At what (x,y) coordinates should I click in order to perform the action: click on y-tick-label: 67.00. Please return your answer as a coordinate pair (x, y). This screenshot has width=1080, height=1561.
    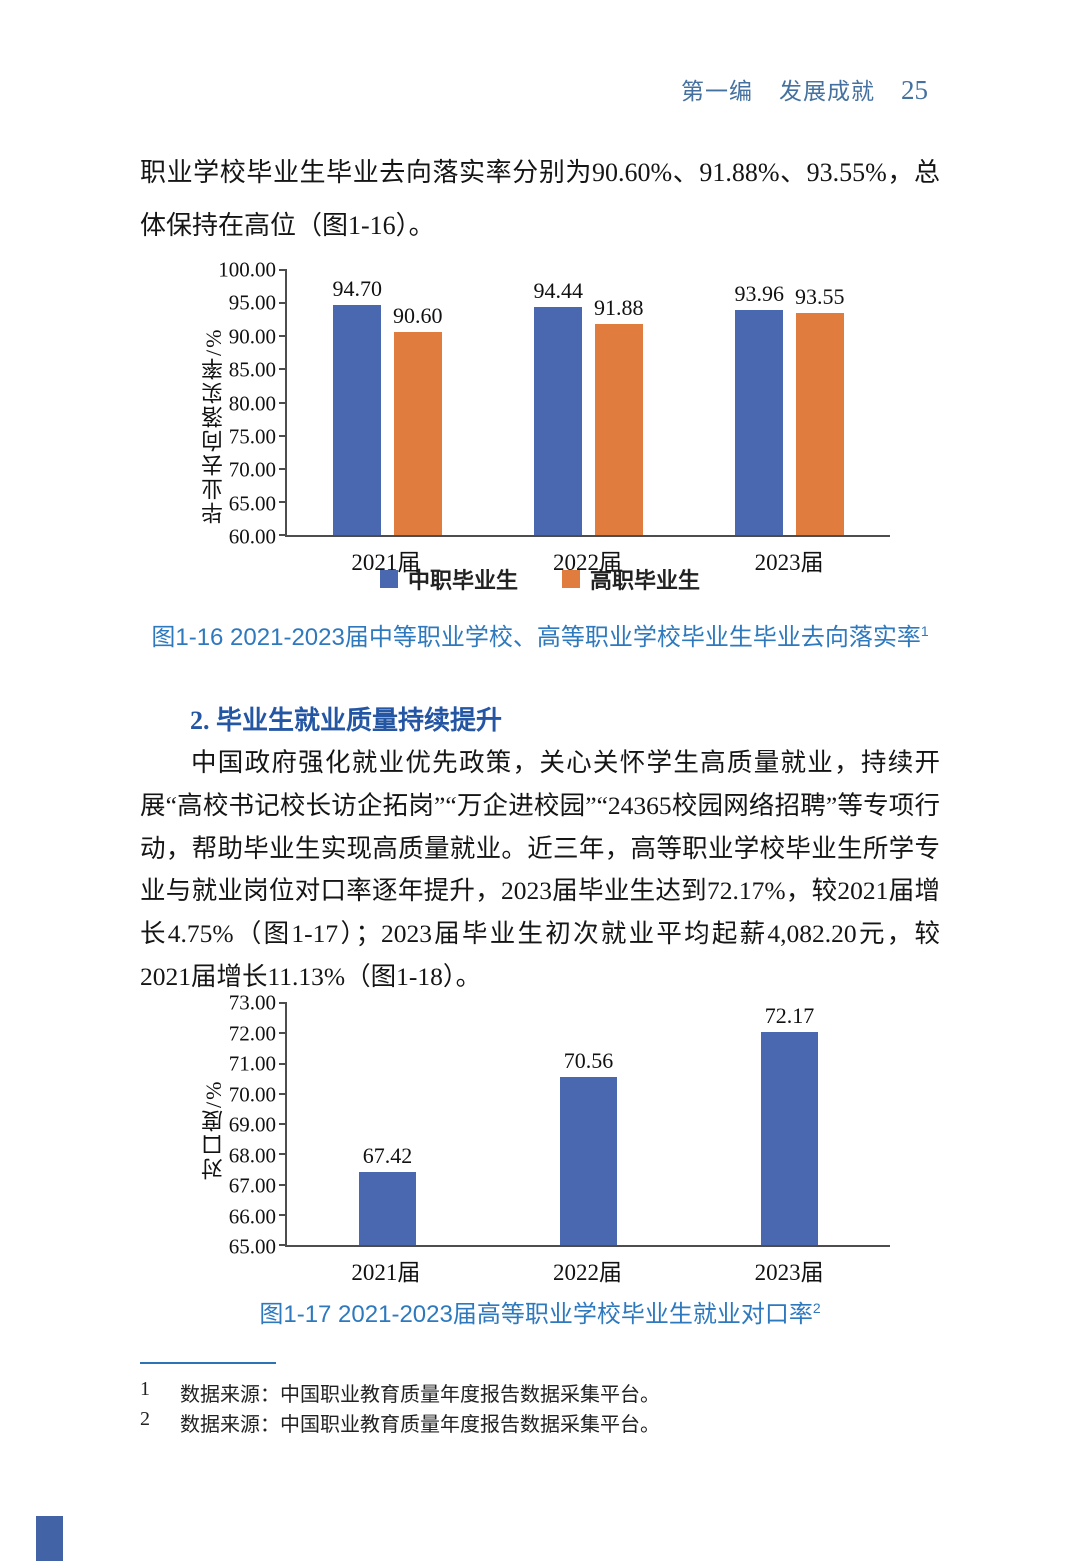
    Looking at the image, I should click on (252, 1185).